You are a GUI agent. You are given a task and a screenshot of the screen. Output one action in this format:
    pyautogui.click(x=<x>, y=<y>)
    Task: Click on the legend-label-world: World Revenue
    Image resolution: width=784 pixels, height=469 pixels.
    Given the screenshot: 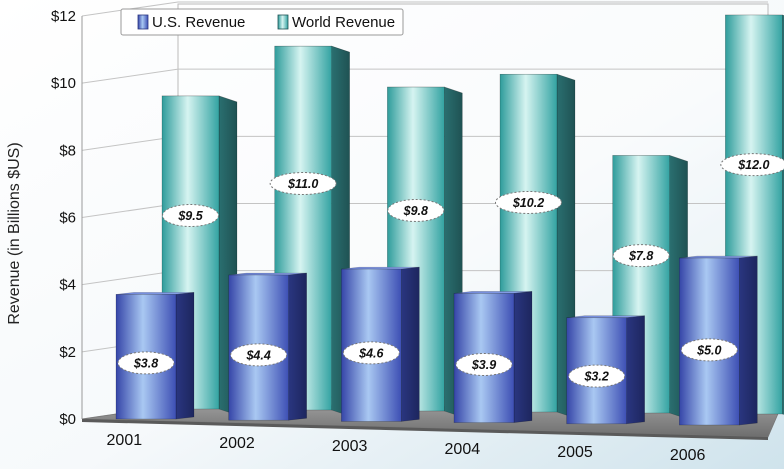 What is the action you would take?
    pyautogui.click(x=343, y=22)
    